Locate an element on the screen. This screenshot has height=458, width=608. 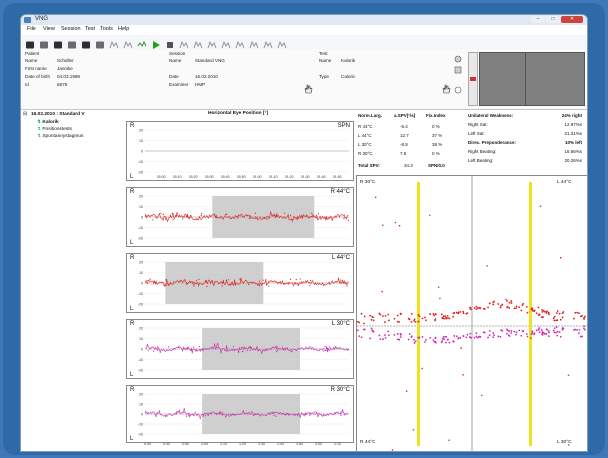
save-as-icon is located at coordinates (86, 43).